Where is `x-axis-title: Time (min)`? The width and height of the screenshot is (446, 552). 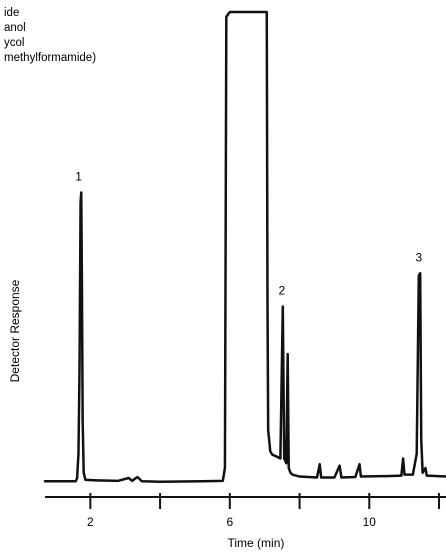 x-axis-title: Time (min) is located at coordinates (256, 543).